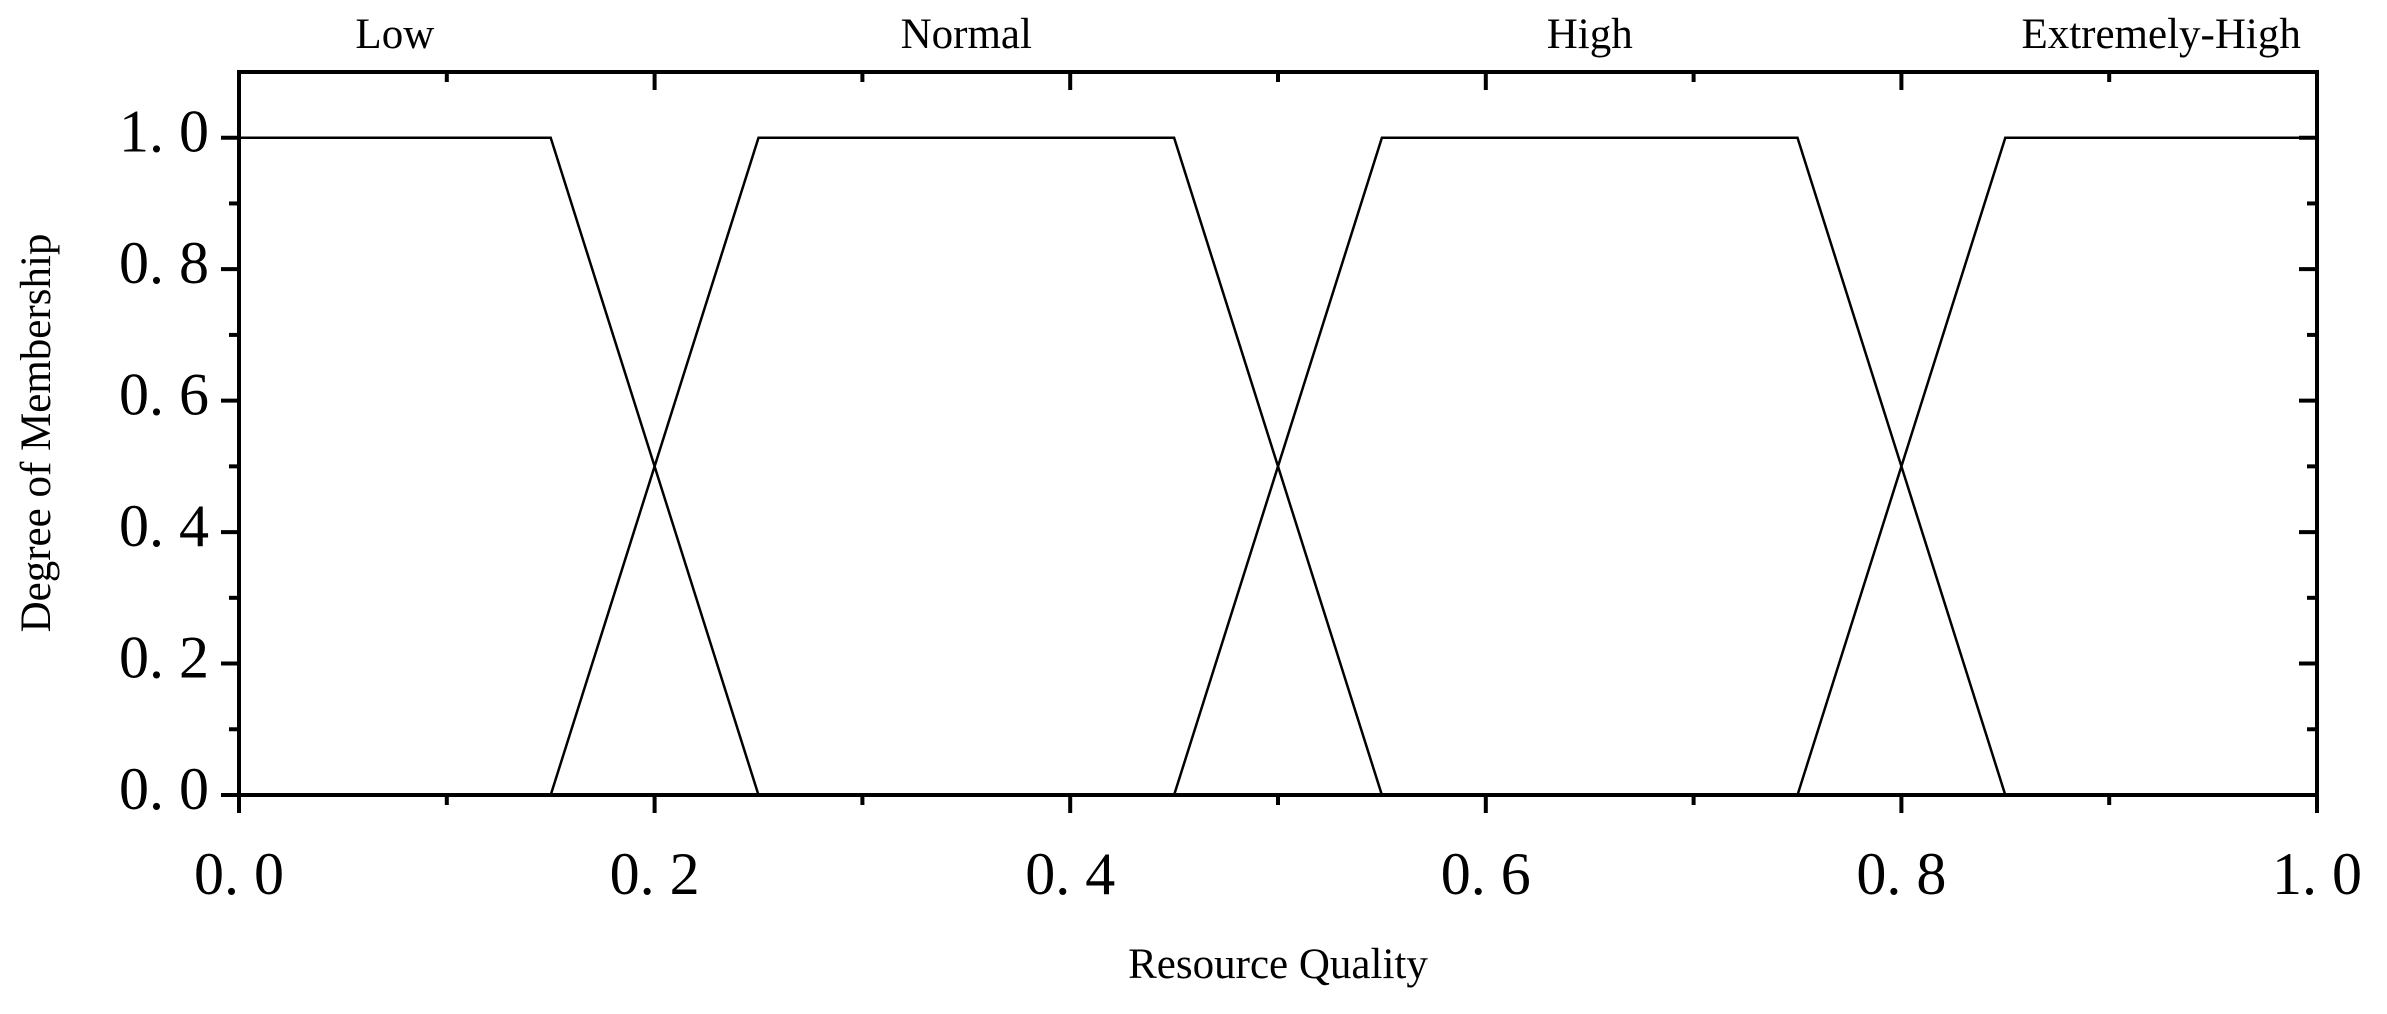  What do you see at coordinates (1486, 874) in the screenshot?
I see `x-tick-label: 0. 6` at bounding box center [1486, 874].